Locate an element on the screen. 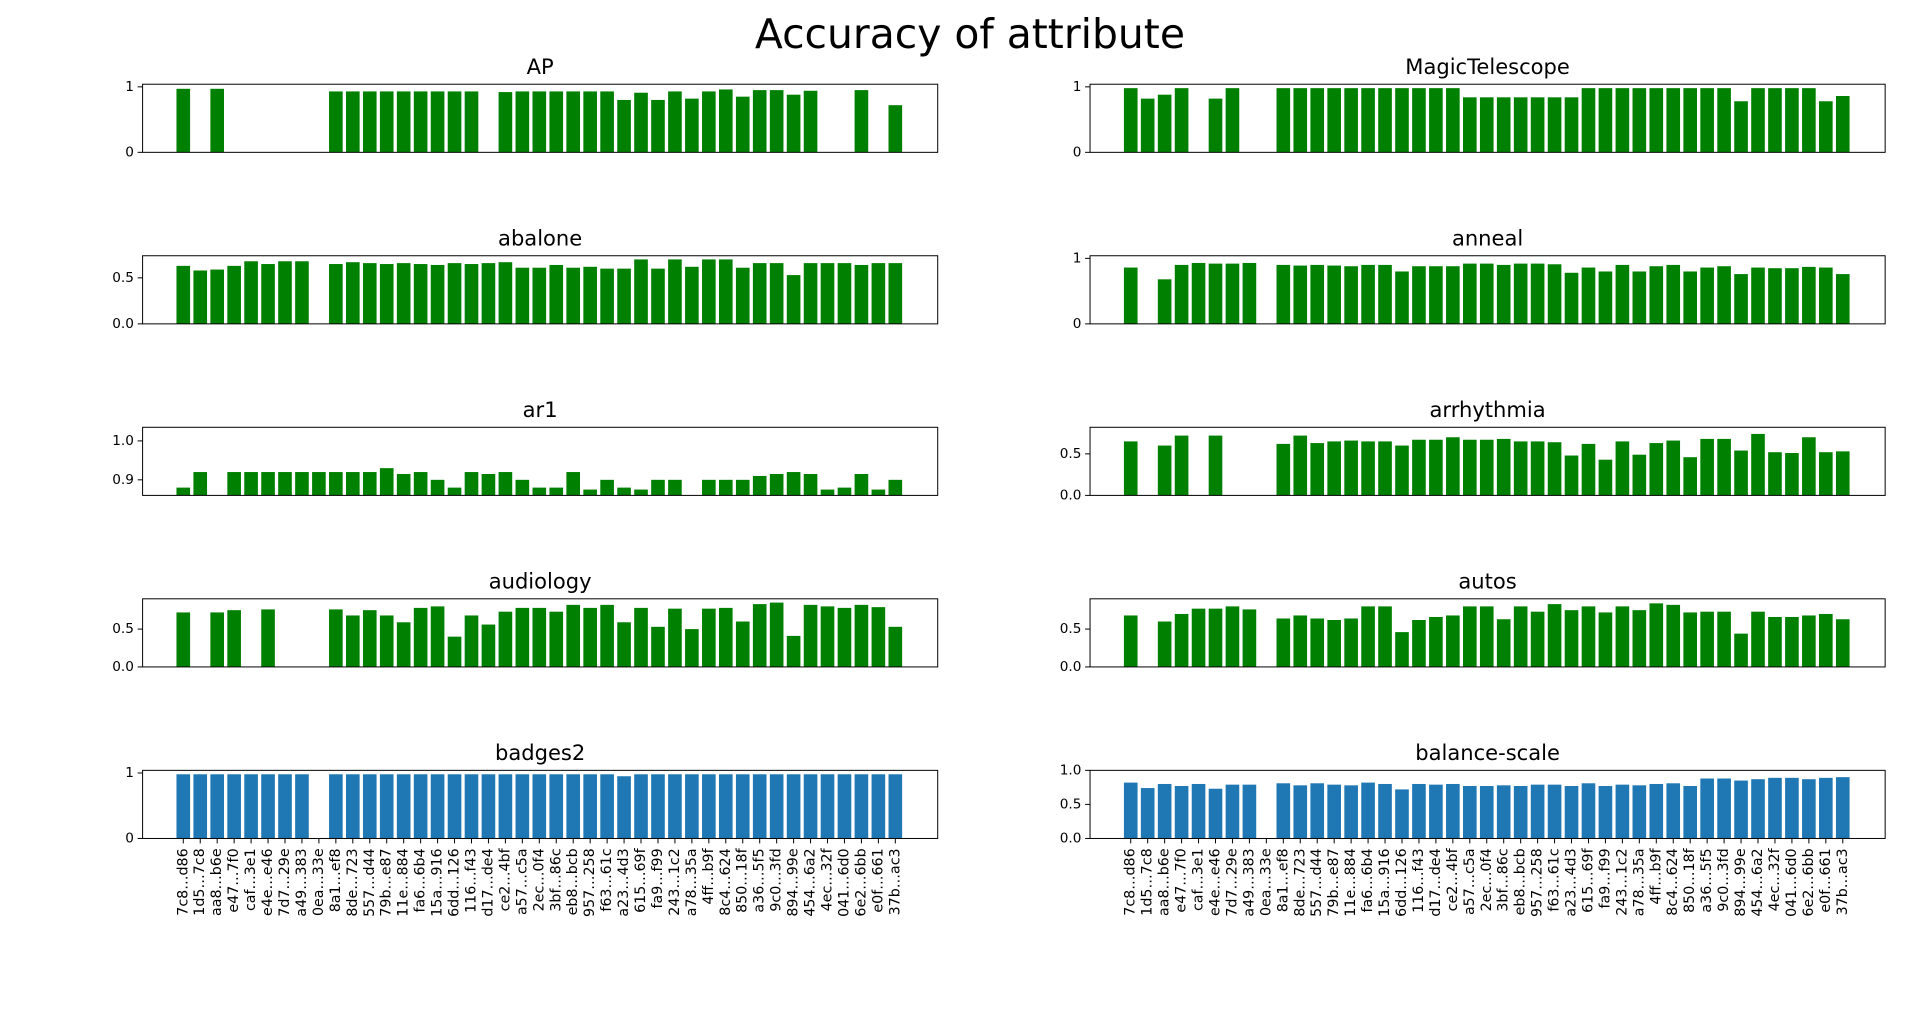  x-tick-label: f63…61c is located at coordinates (607, 879).